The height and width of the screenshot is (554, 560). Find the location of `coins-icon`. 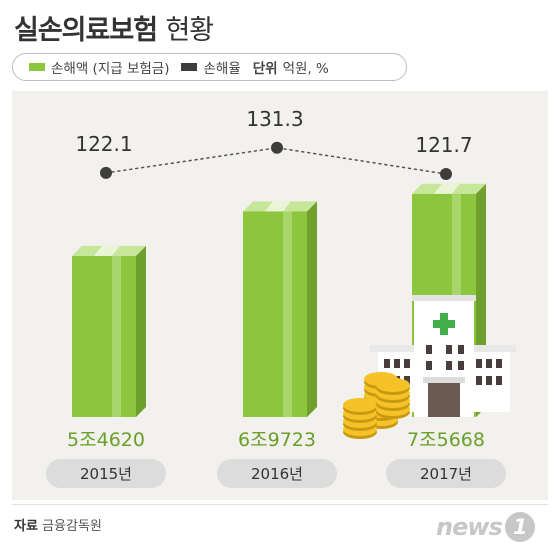

coins-icon is located at coordinates (376, 405).